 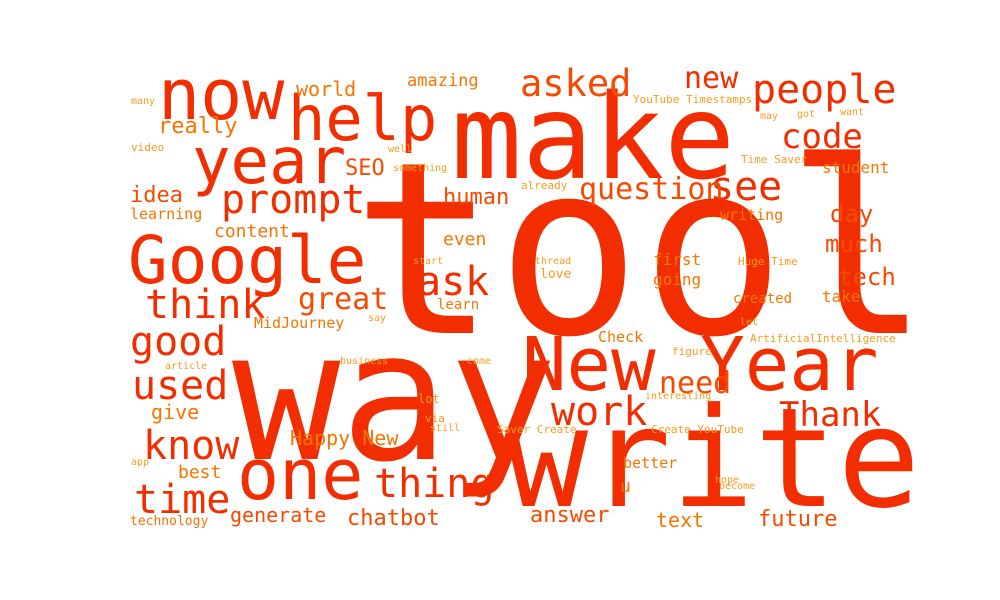 What do you see at coordinates (537, 429) in the screenshot?
I see `word-saver-create: Saver Create` at bounding box center [537, 429].